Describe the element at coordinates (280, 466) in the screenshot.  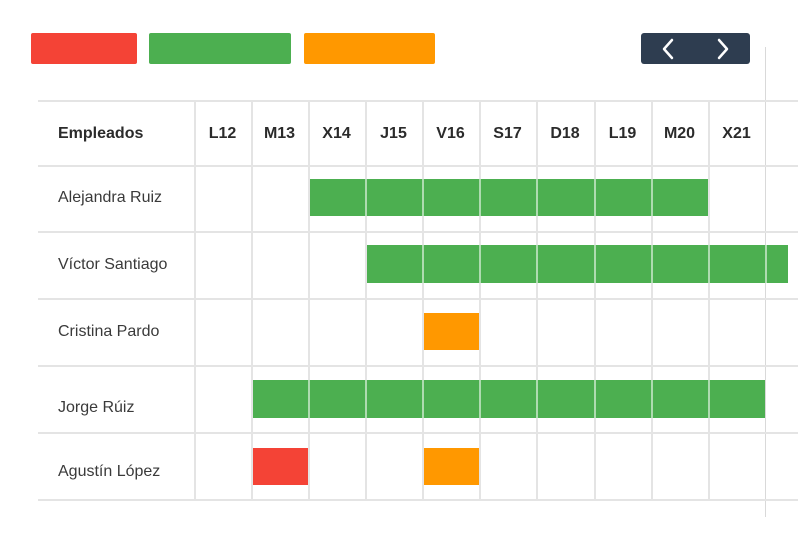
I see `schedule-bar-red` at that location.